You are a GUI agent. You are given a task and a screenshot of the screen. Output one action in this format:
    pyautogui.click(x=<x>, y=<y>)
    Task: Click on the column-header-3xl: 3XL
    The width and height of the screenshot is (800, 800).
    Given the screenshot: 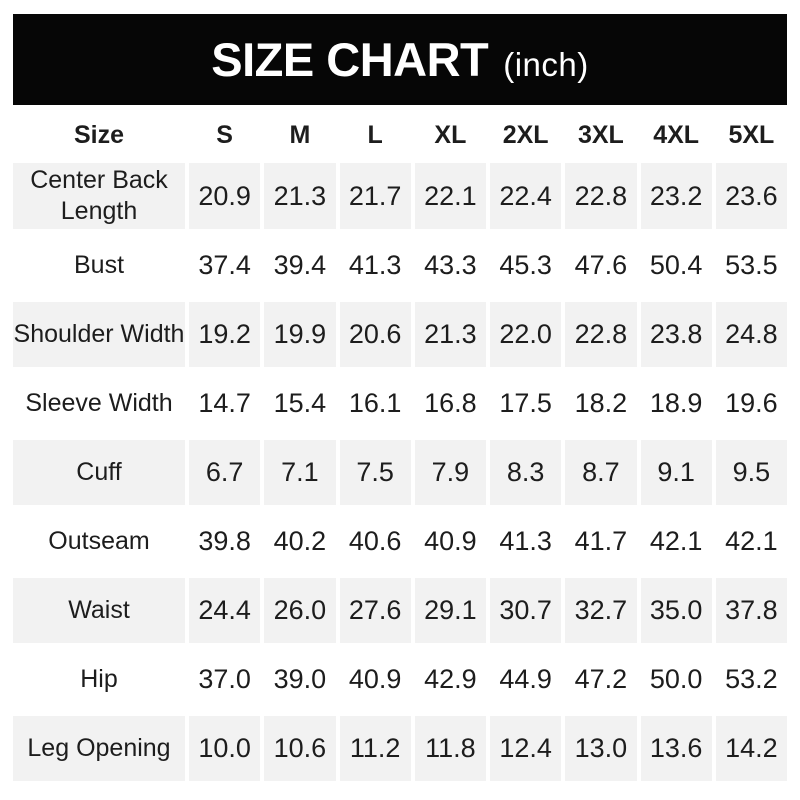 What is the action you would take?
    pyautogui.click(x=600, y=134)
    